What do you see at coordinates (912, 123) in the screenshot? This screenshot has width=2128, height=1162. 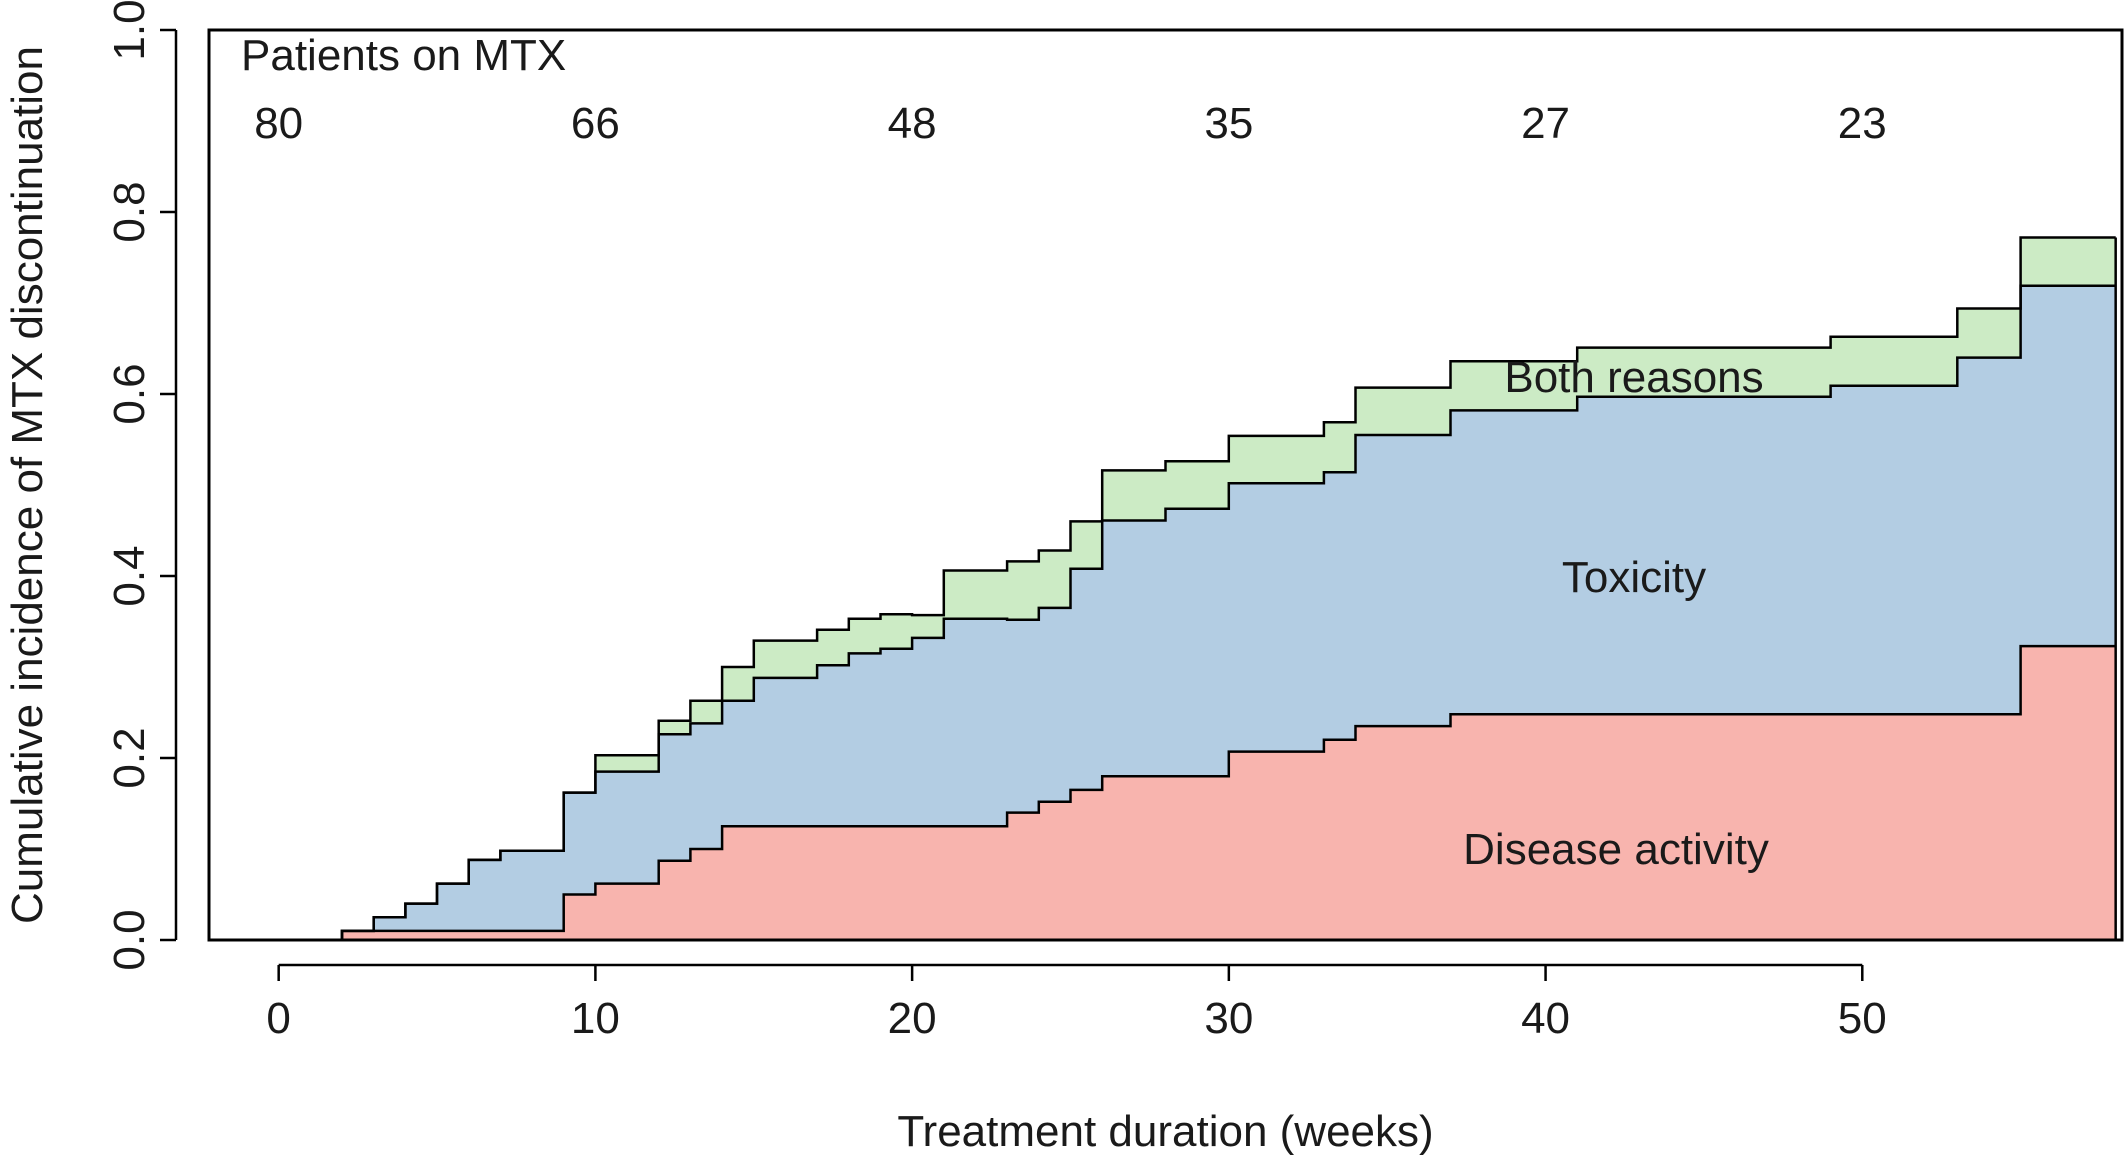 I see `risk-count: 48` at bounding box center [912, 123].